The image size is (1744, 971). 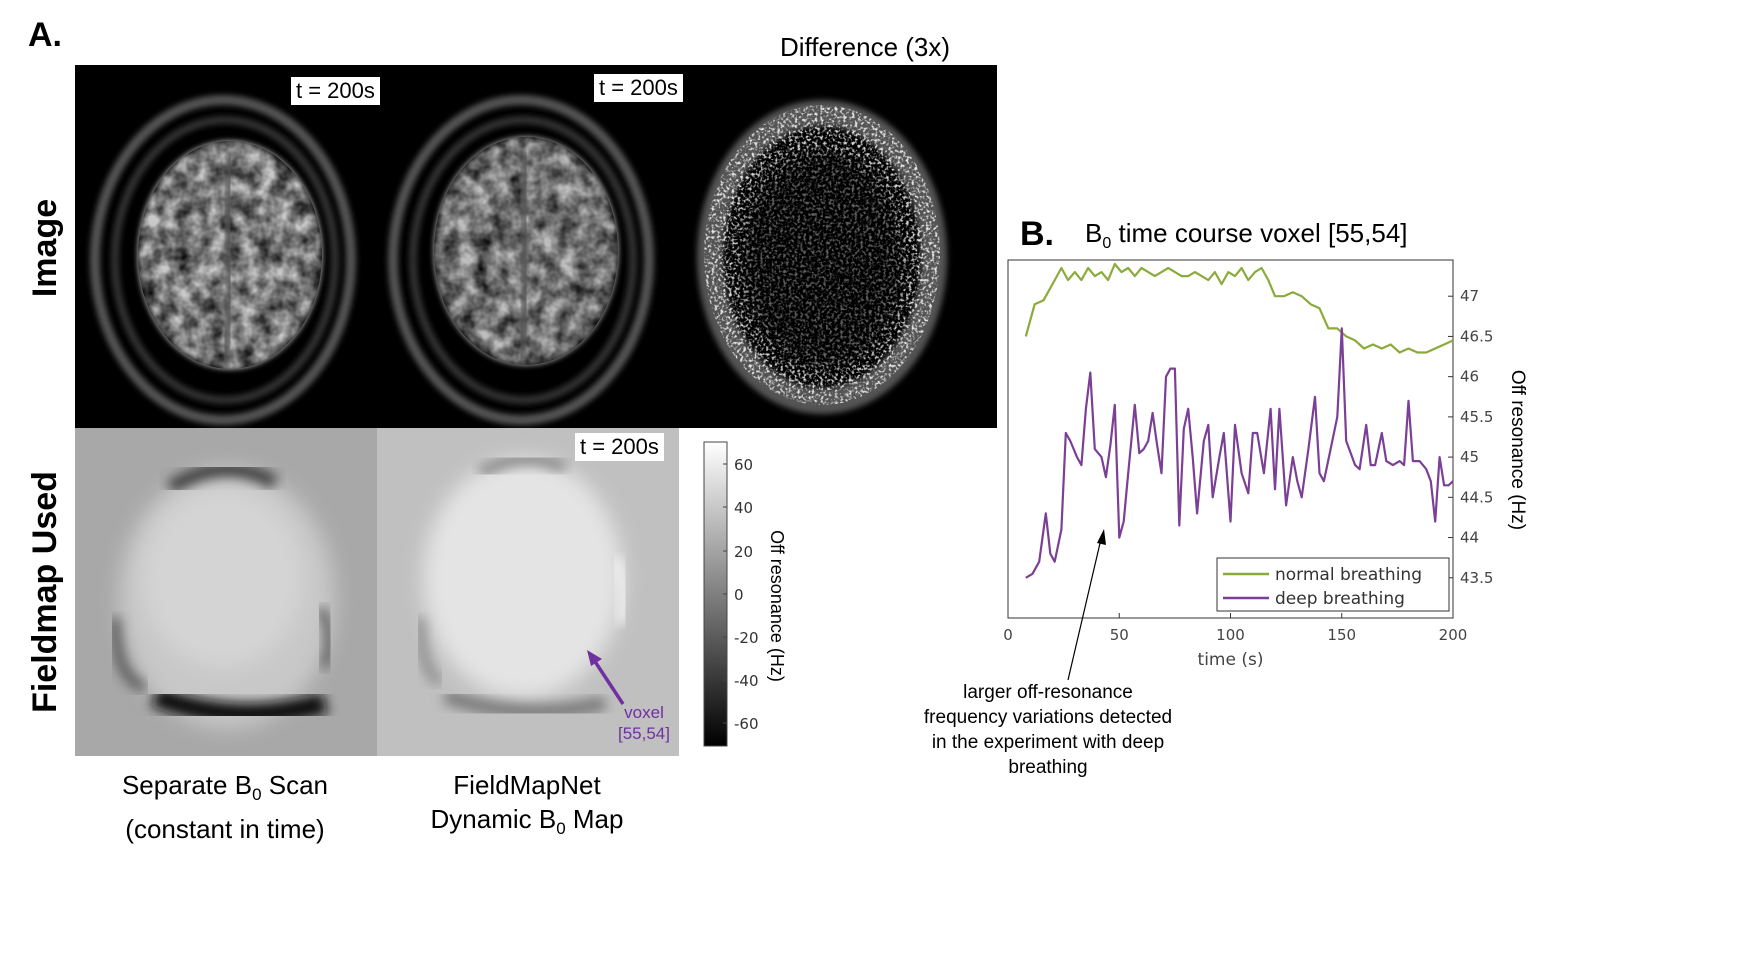 I want to click on y-tick-label-2: 44.5, so click(x=1476, y=497).